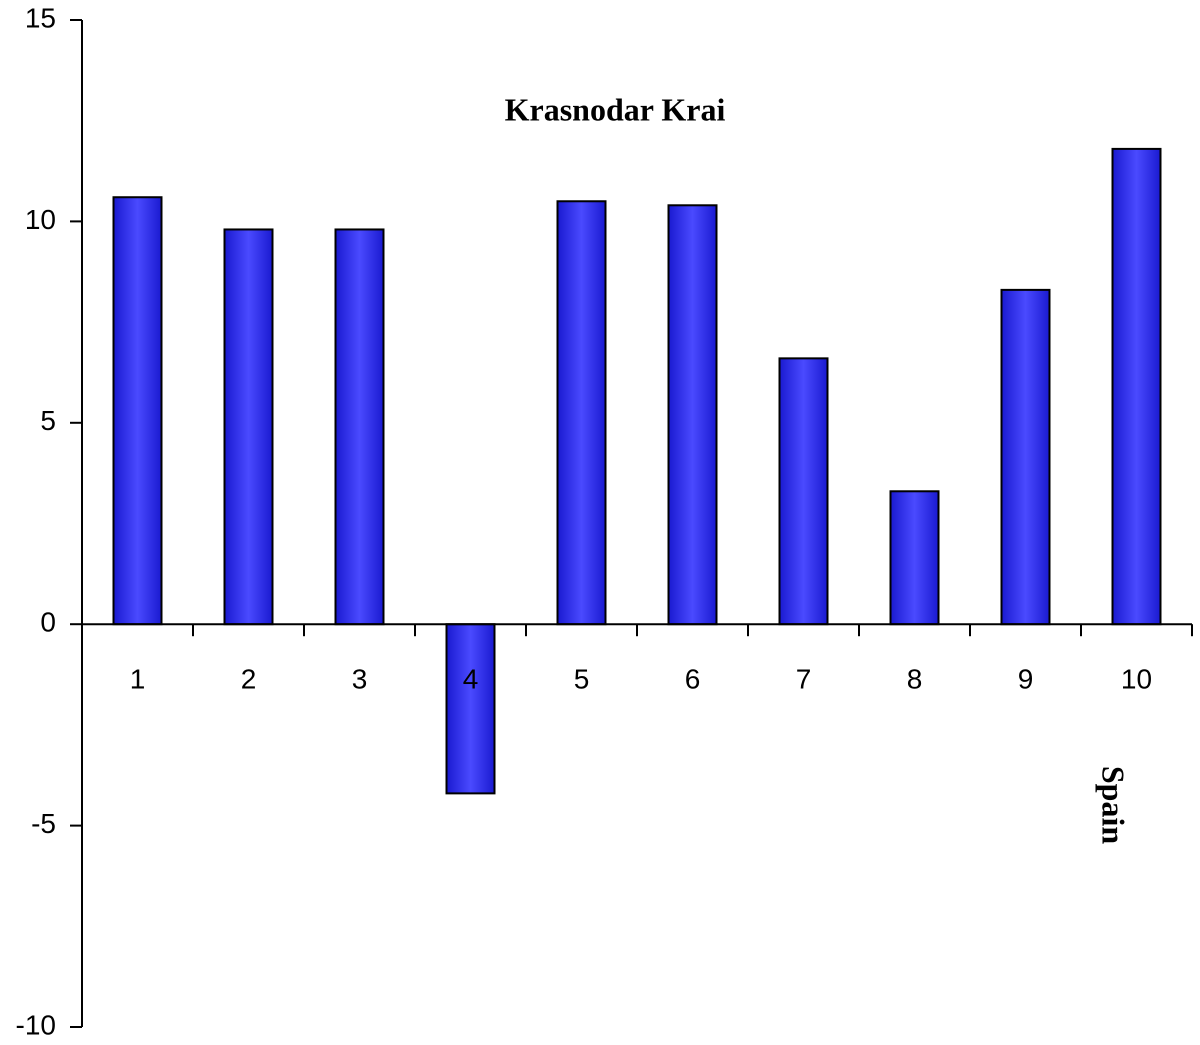 The image size is (1200, 1045). What do you see at coordinates (915, 679) in the screenshot?
I see `x-tick-label: 8` at bounding box center [915, 679].